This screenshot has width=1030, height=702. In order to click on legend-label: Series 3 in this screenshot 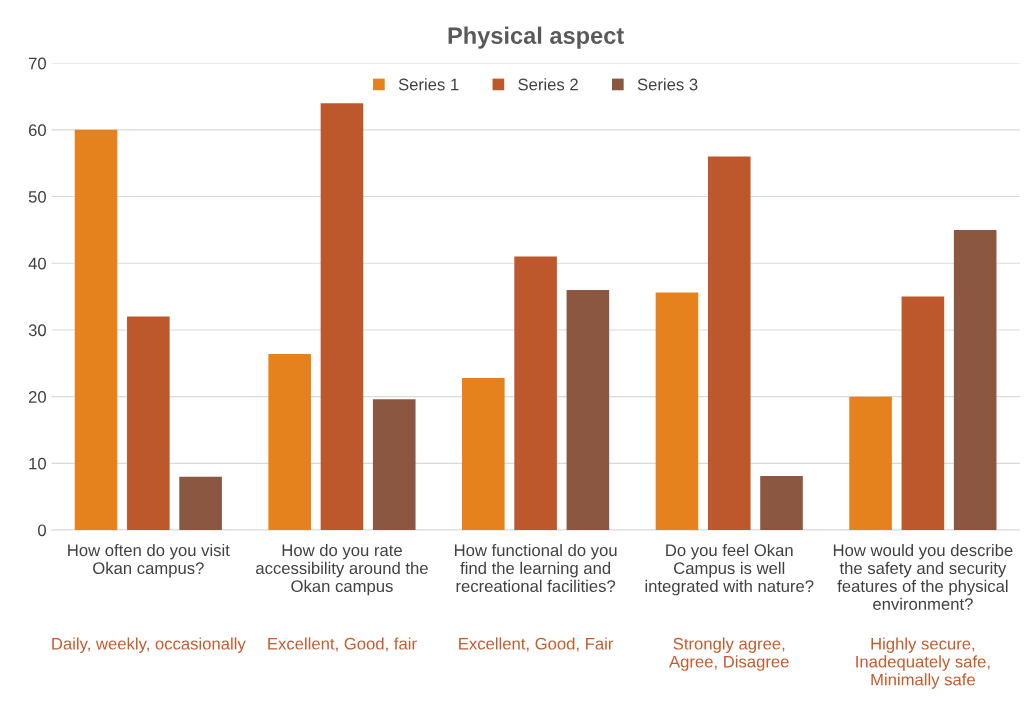, I will do `click(667, 84)`.